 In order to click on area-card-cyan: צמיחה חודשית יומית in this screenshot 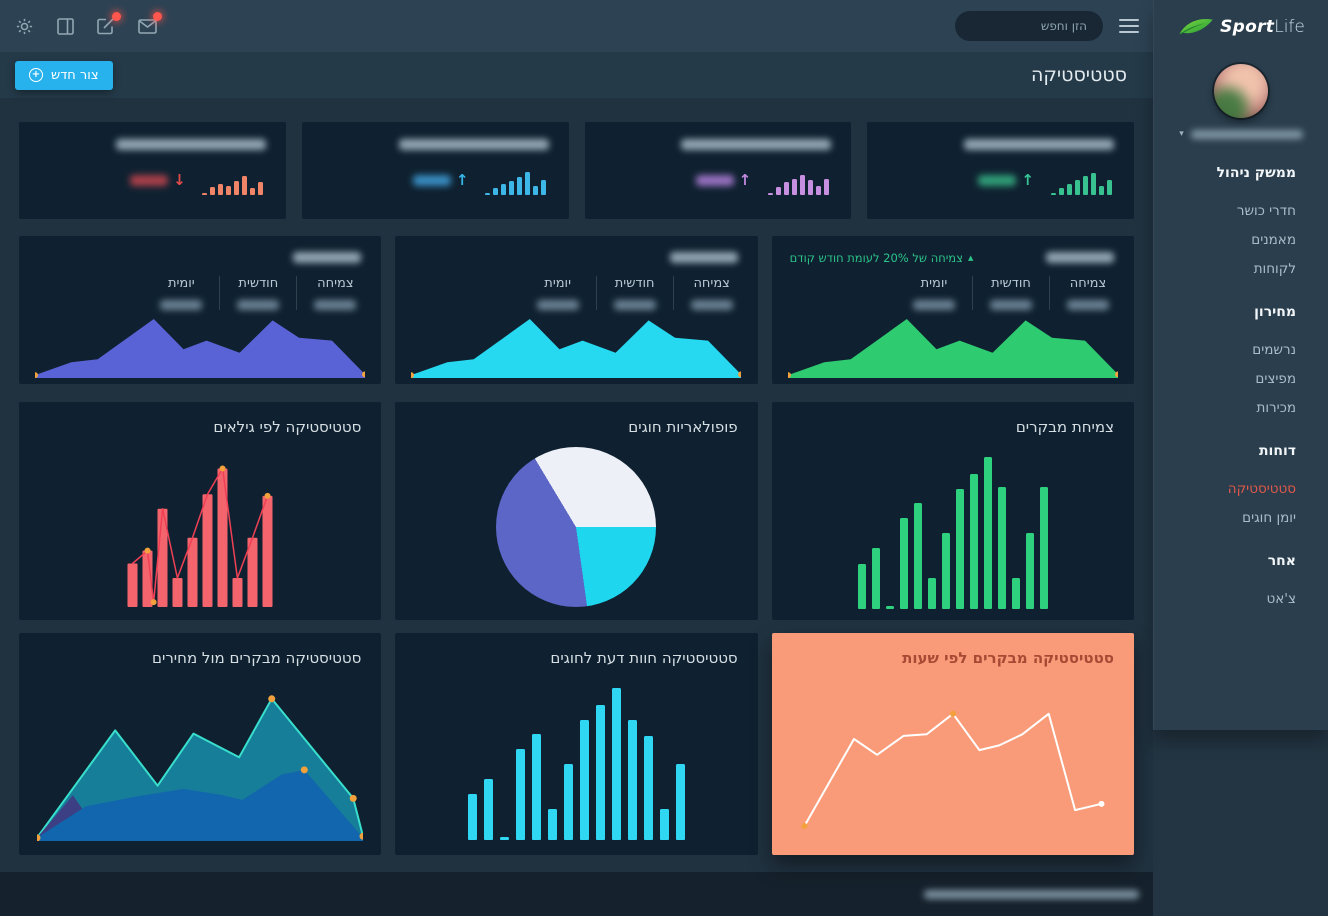, I will do `click(576, 310)`.